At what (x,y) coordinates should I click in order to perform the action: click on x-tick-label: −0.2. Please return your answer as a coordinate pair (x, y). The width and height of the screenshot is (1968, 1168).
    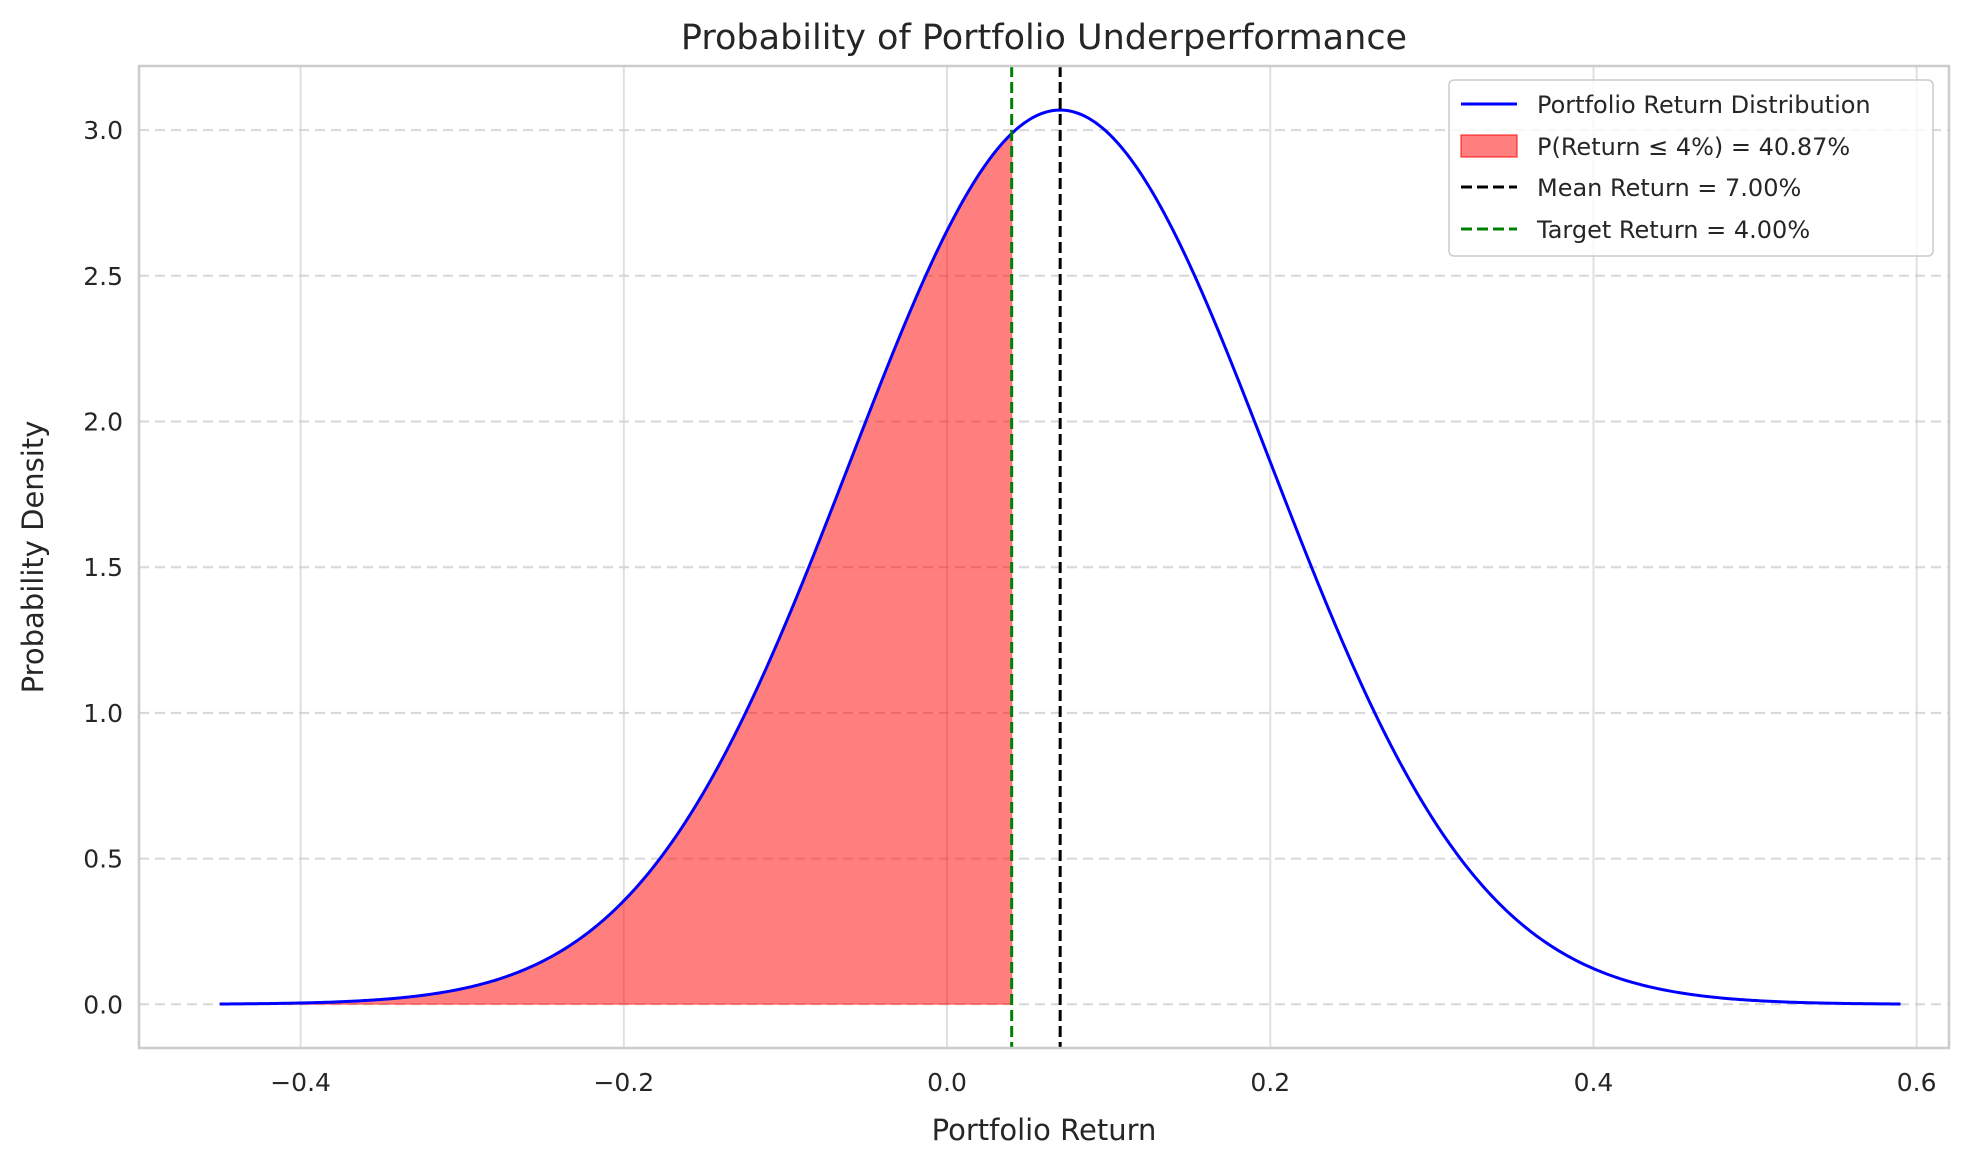
    Looking at the image, I should click on (623, 1082).